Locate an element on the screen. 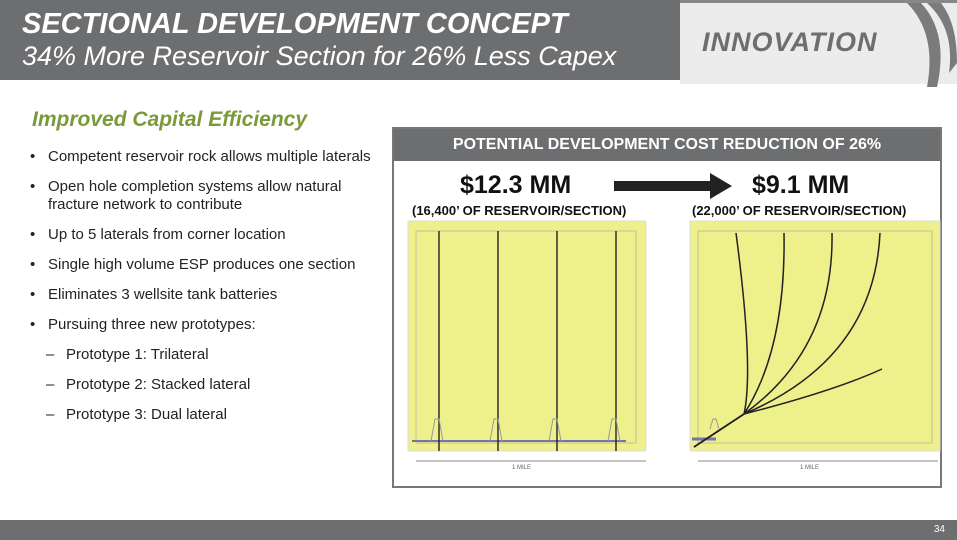 Image resolution: width=957 pixels, height=540 pixels. right-cost: $9.1 MM is located at coordinates (801, 185).